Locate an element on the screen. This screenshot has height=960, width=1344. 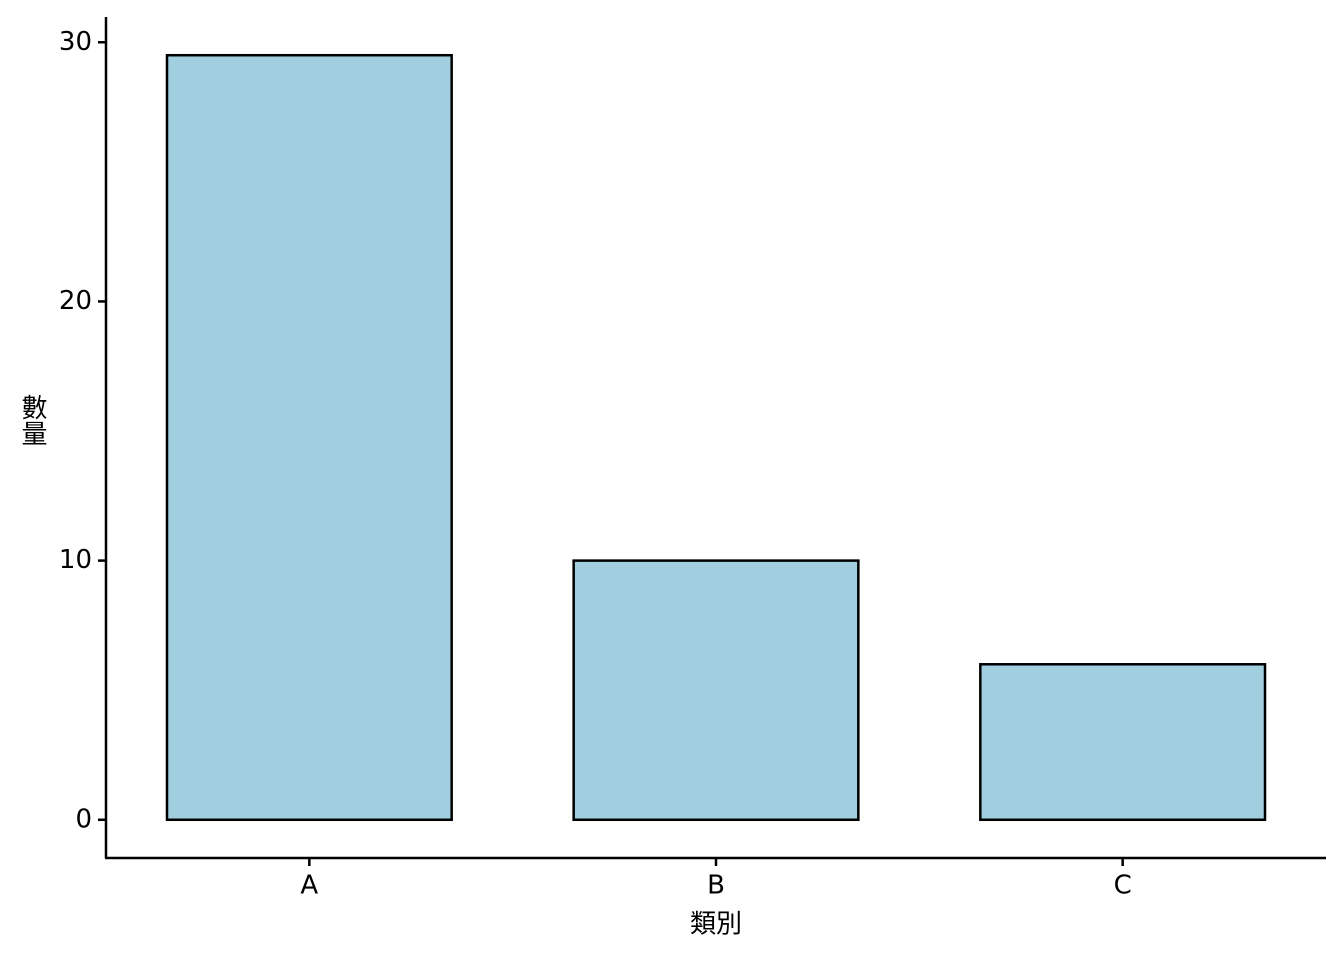
y-tick-label: 20 is located at coordinates (75, 301).